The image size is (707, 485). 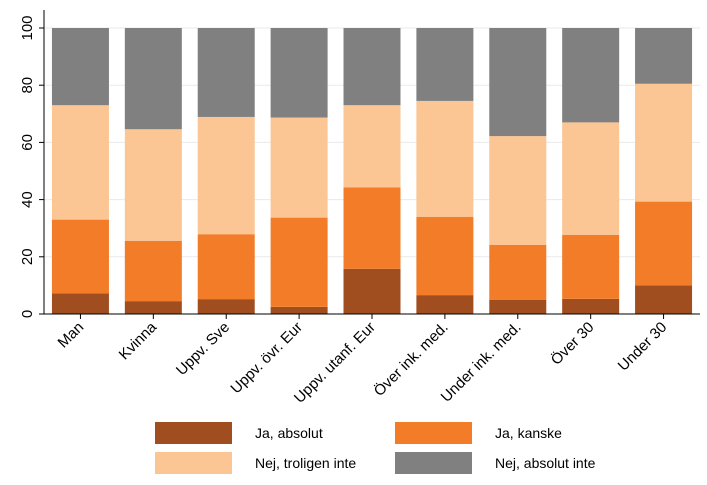 I want to click on legend-label-1: Ja, kanske, so click(x=528, y=433).